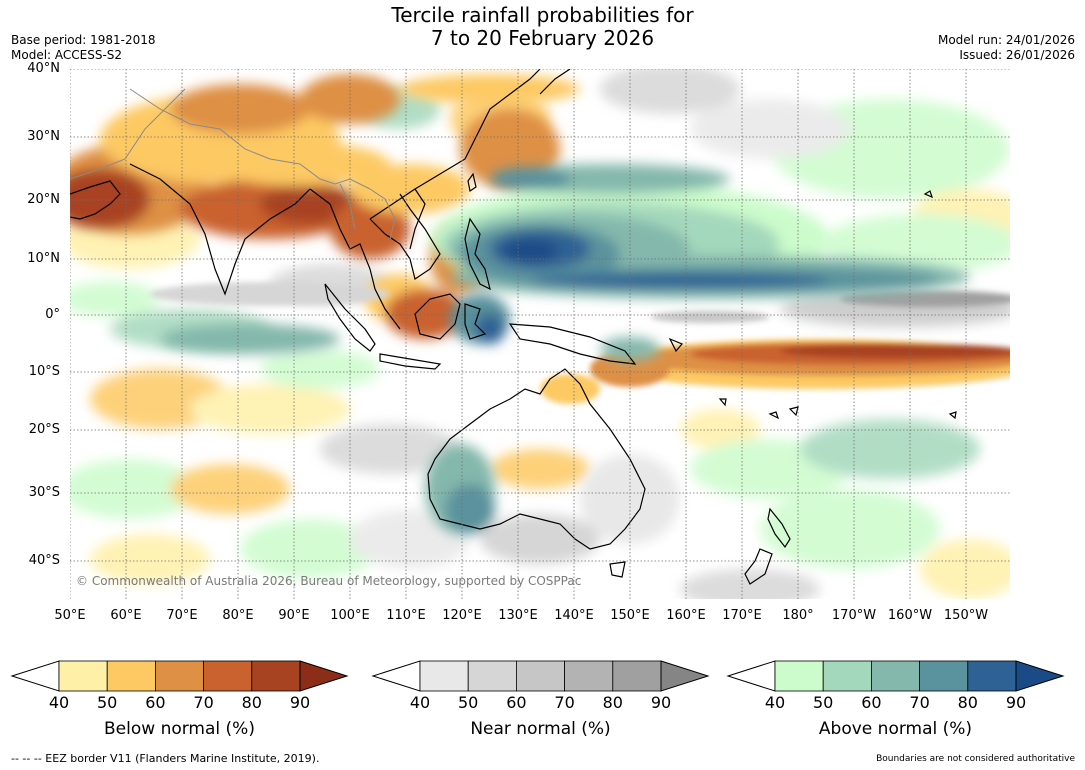  I want to click on longitude-label: 70°E, so click(182, 615).